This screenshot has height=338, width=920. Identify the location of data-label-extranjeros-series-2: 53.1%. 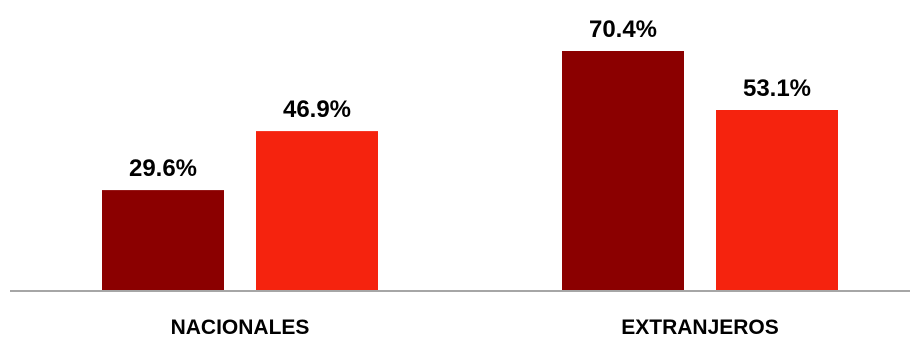
(777, 88).